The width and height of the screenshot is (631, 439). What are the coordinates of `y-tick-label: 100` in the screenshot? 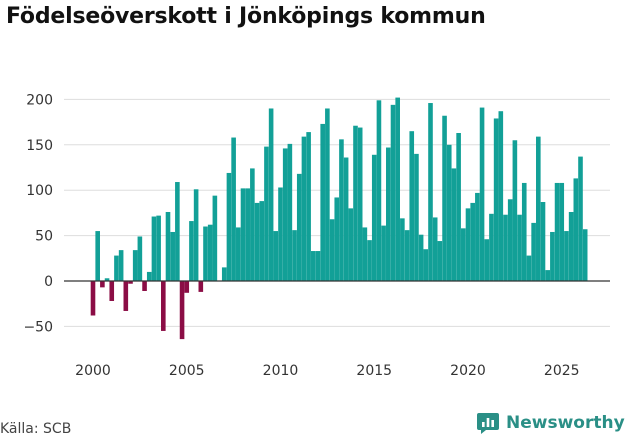 It's located at (39, 191).